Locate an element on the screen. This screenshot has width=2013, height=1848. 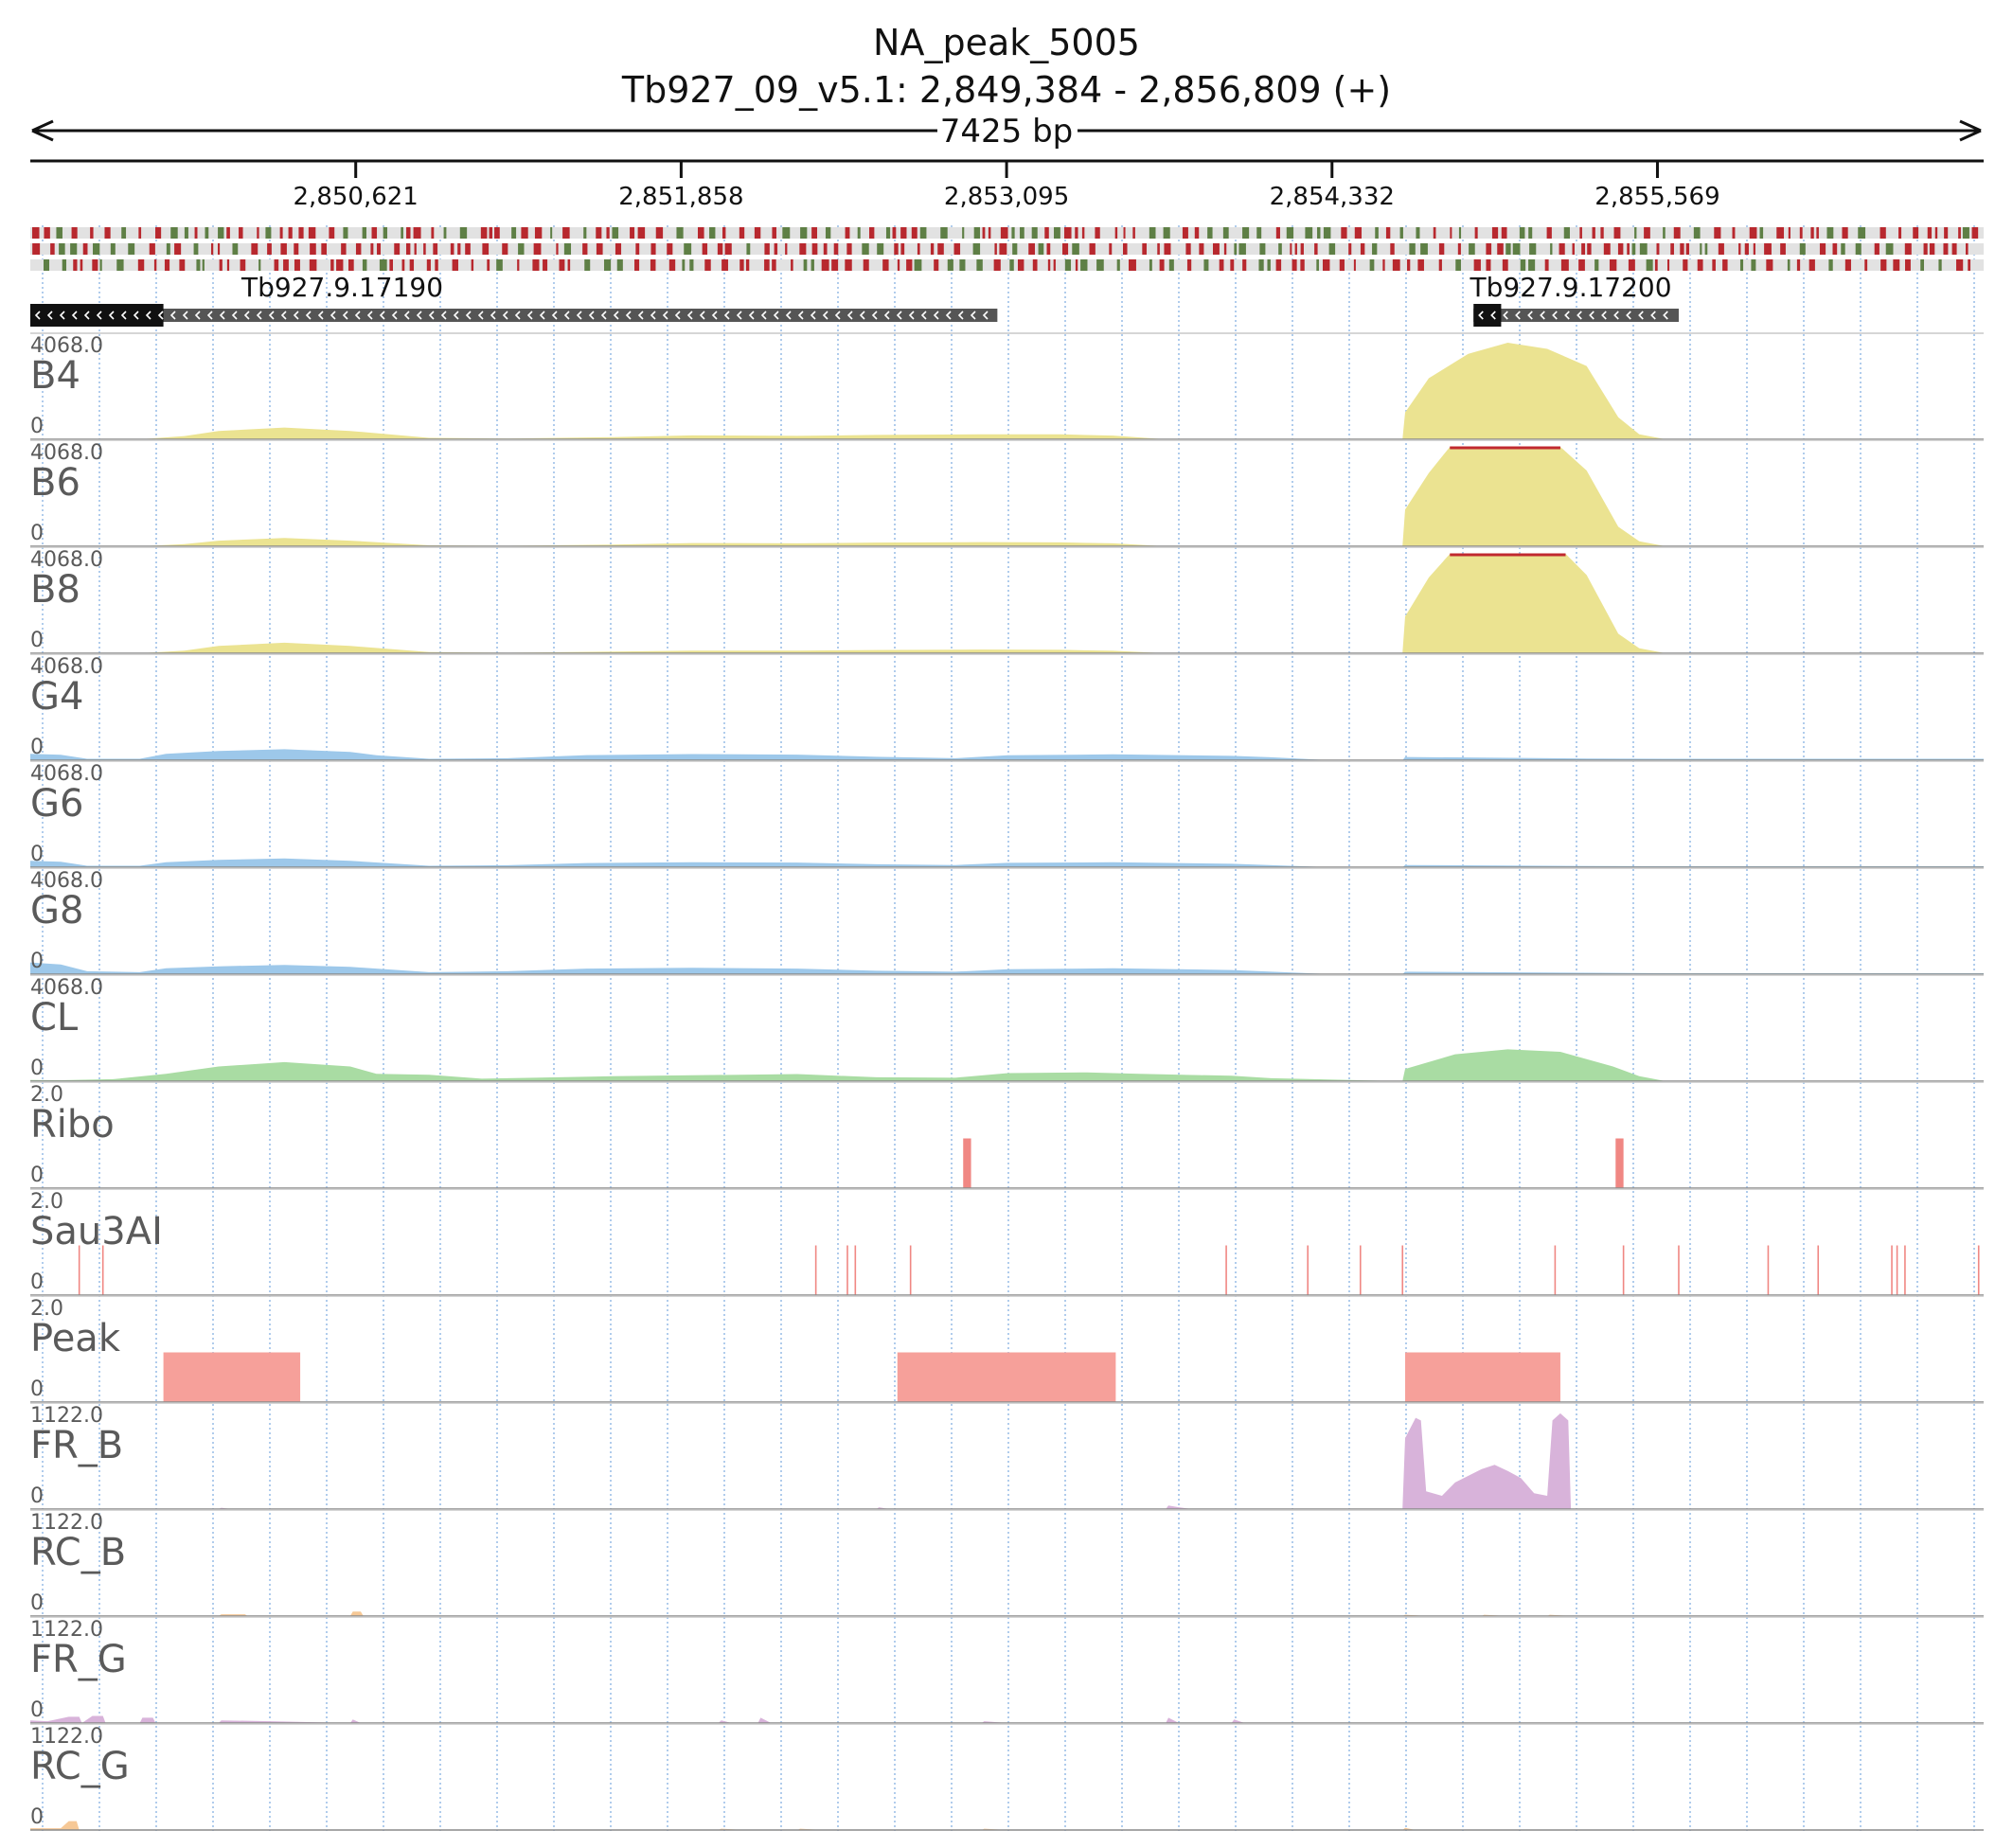
track-max-label: 2.0 is located at coordinates (46, 1095).